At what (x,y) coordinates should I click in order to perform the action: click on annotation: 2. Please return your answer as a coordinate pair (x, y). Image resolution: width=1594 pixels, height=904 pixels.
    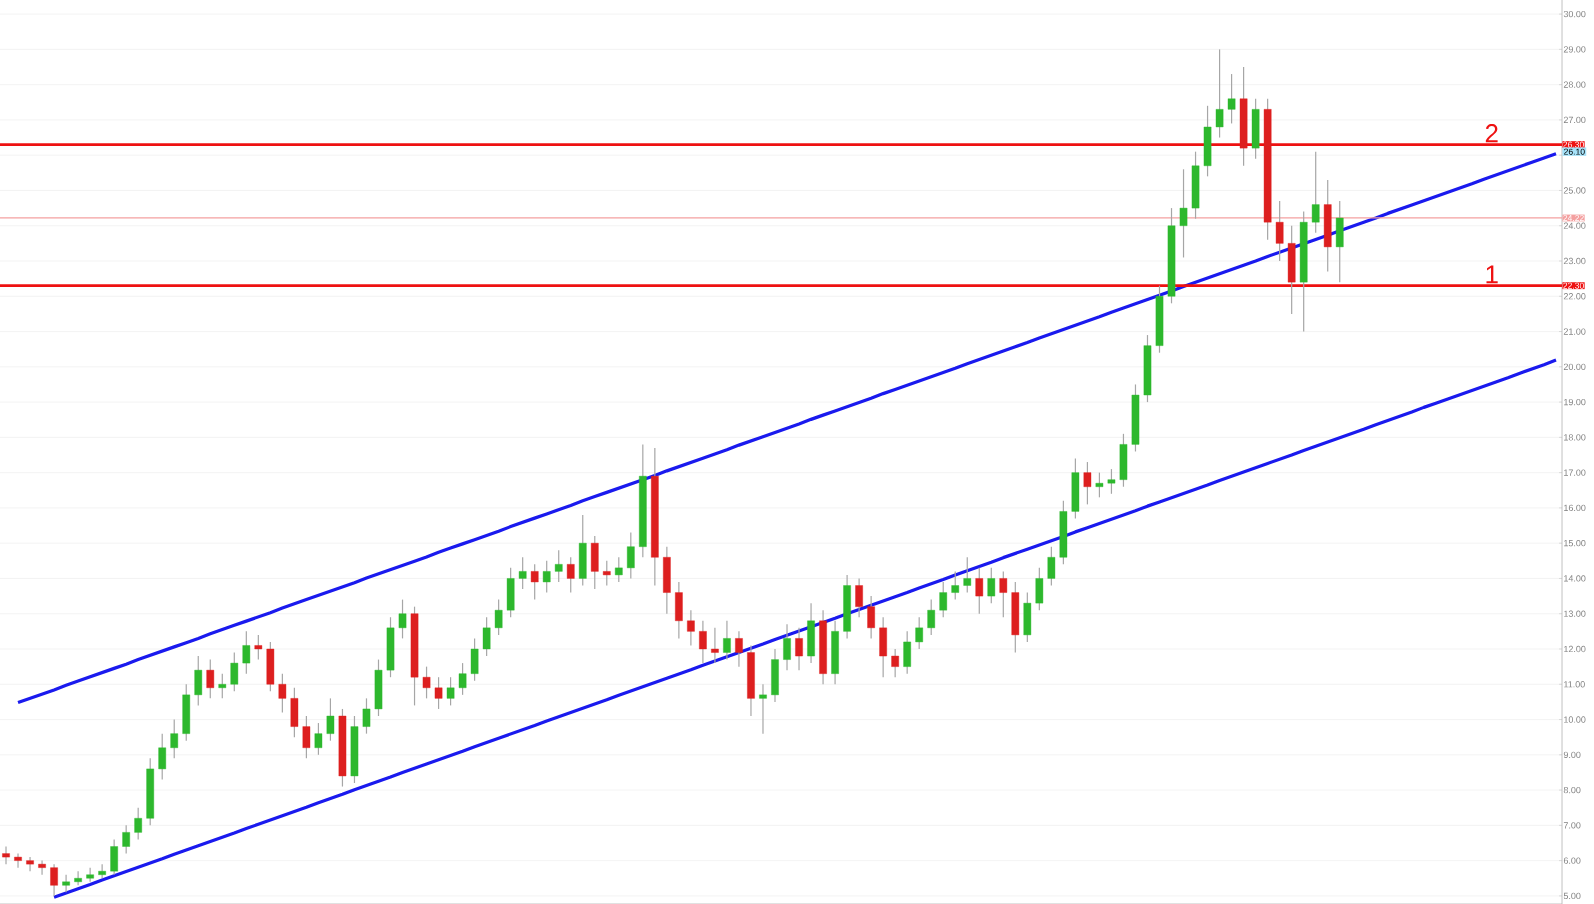
    Looking at the image, I should click on (1491, 133).